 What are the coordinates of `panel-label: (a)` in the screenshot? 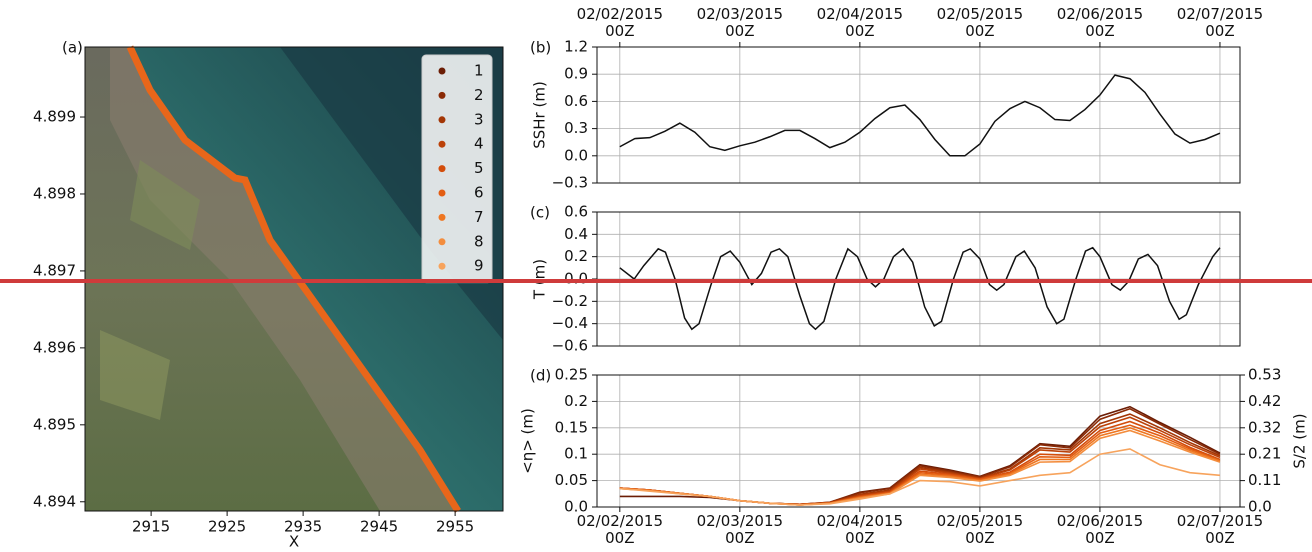 It's located at (72, 48).